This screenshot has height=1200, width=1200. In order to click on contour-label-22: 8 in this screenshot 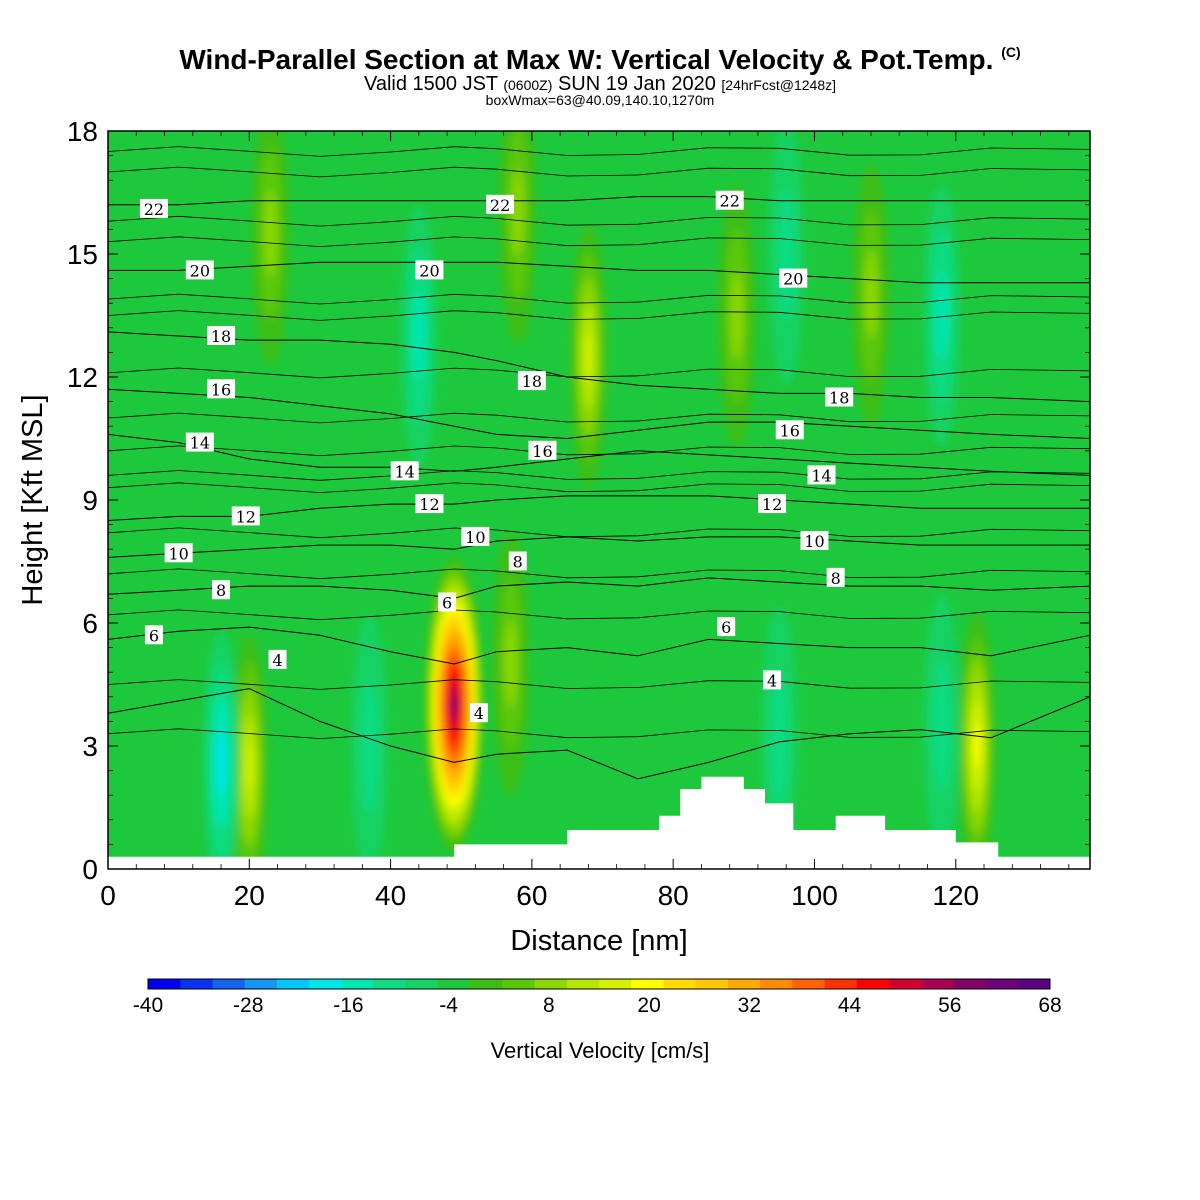, I will do `click(517, 561)`.